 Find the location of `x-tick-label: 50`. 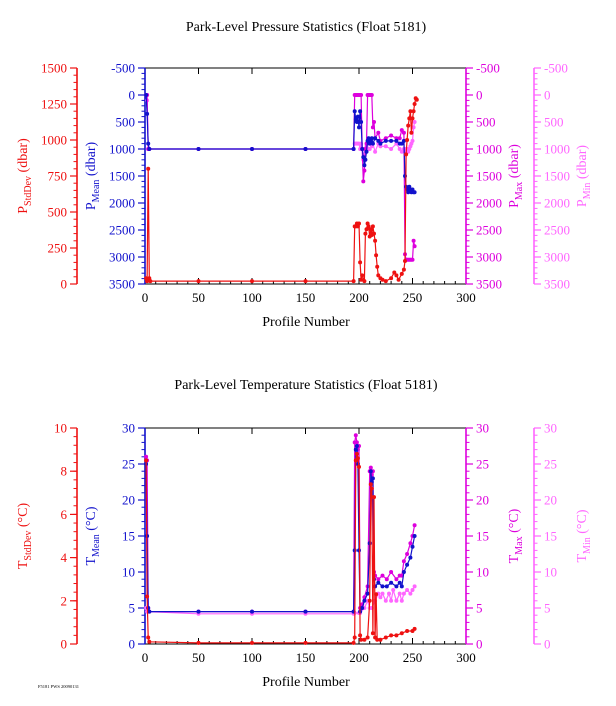

x-tick-label: 50 is located at coordinates (198, 297).